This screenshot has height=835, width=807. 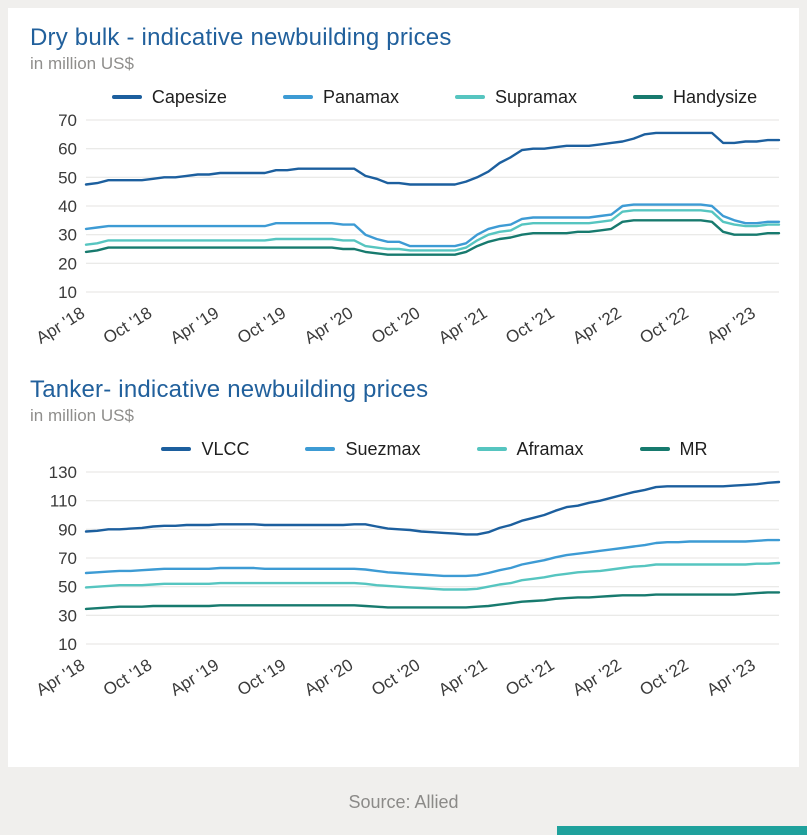 I want to click on tanker-chart-subtitle: in million US$, so click(x=82, y=415).